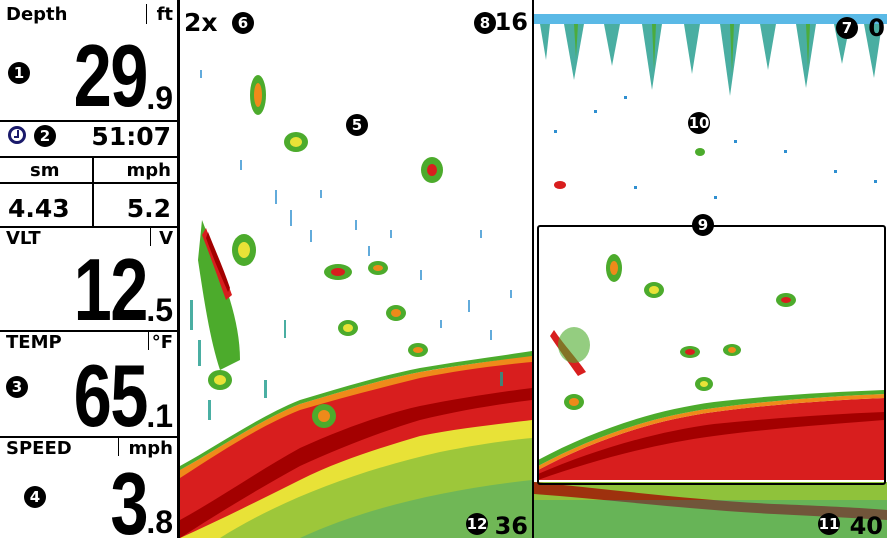 The width and height of the screenshot is (887, 538). Describe the element at coordinates (88, 487) in the screenshot. I see `speed-box: SPEED mph 4 3 .8` at that location.